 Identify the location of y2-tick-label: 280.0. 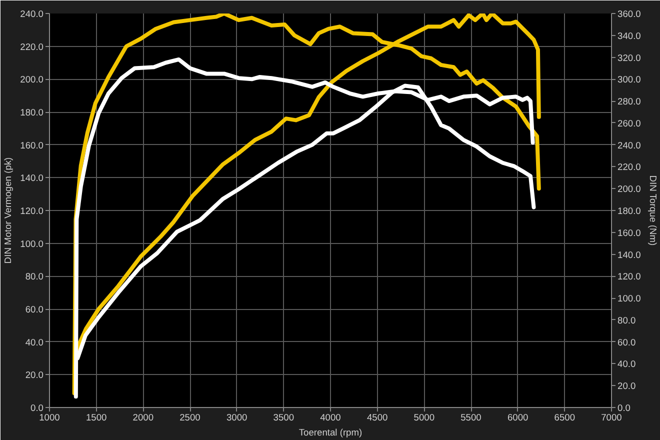
(629, 101).